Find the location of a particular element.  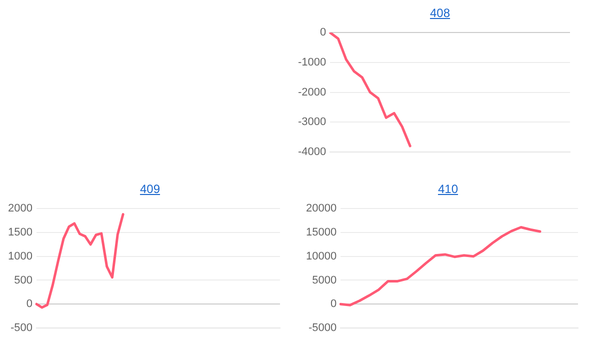

chart-title: 409 is located at coordinates (150, 189).